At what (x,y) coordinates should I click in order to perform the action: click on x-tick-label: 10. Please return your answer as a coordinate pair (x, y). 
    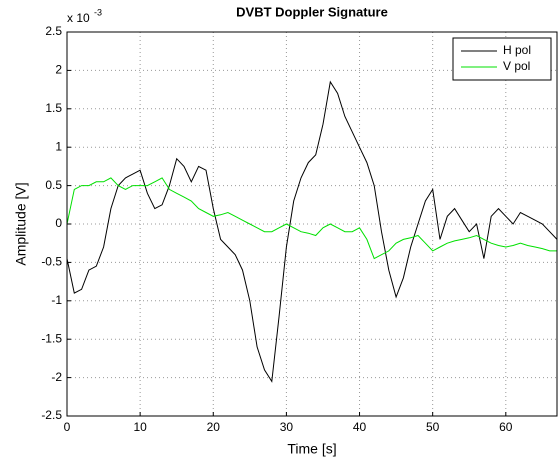
    Looking at the image, I should click on (140, 427).